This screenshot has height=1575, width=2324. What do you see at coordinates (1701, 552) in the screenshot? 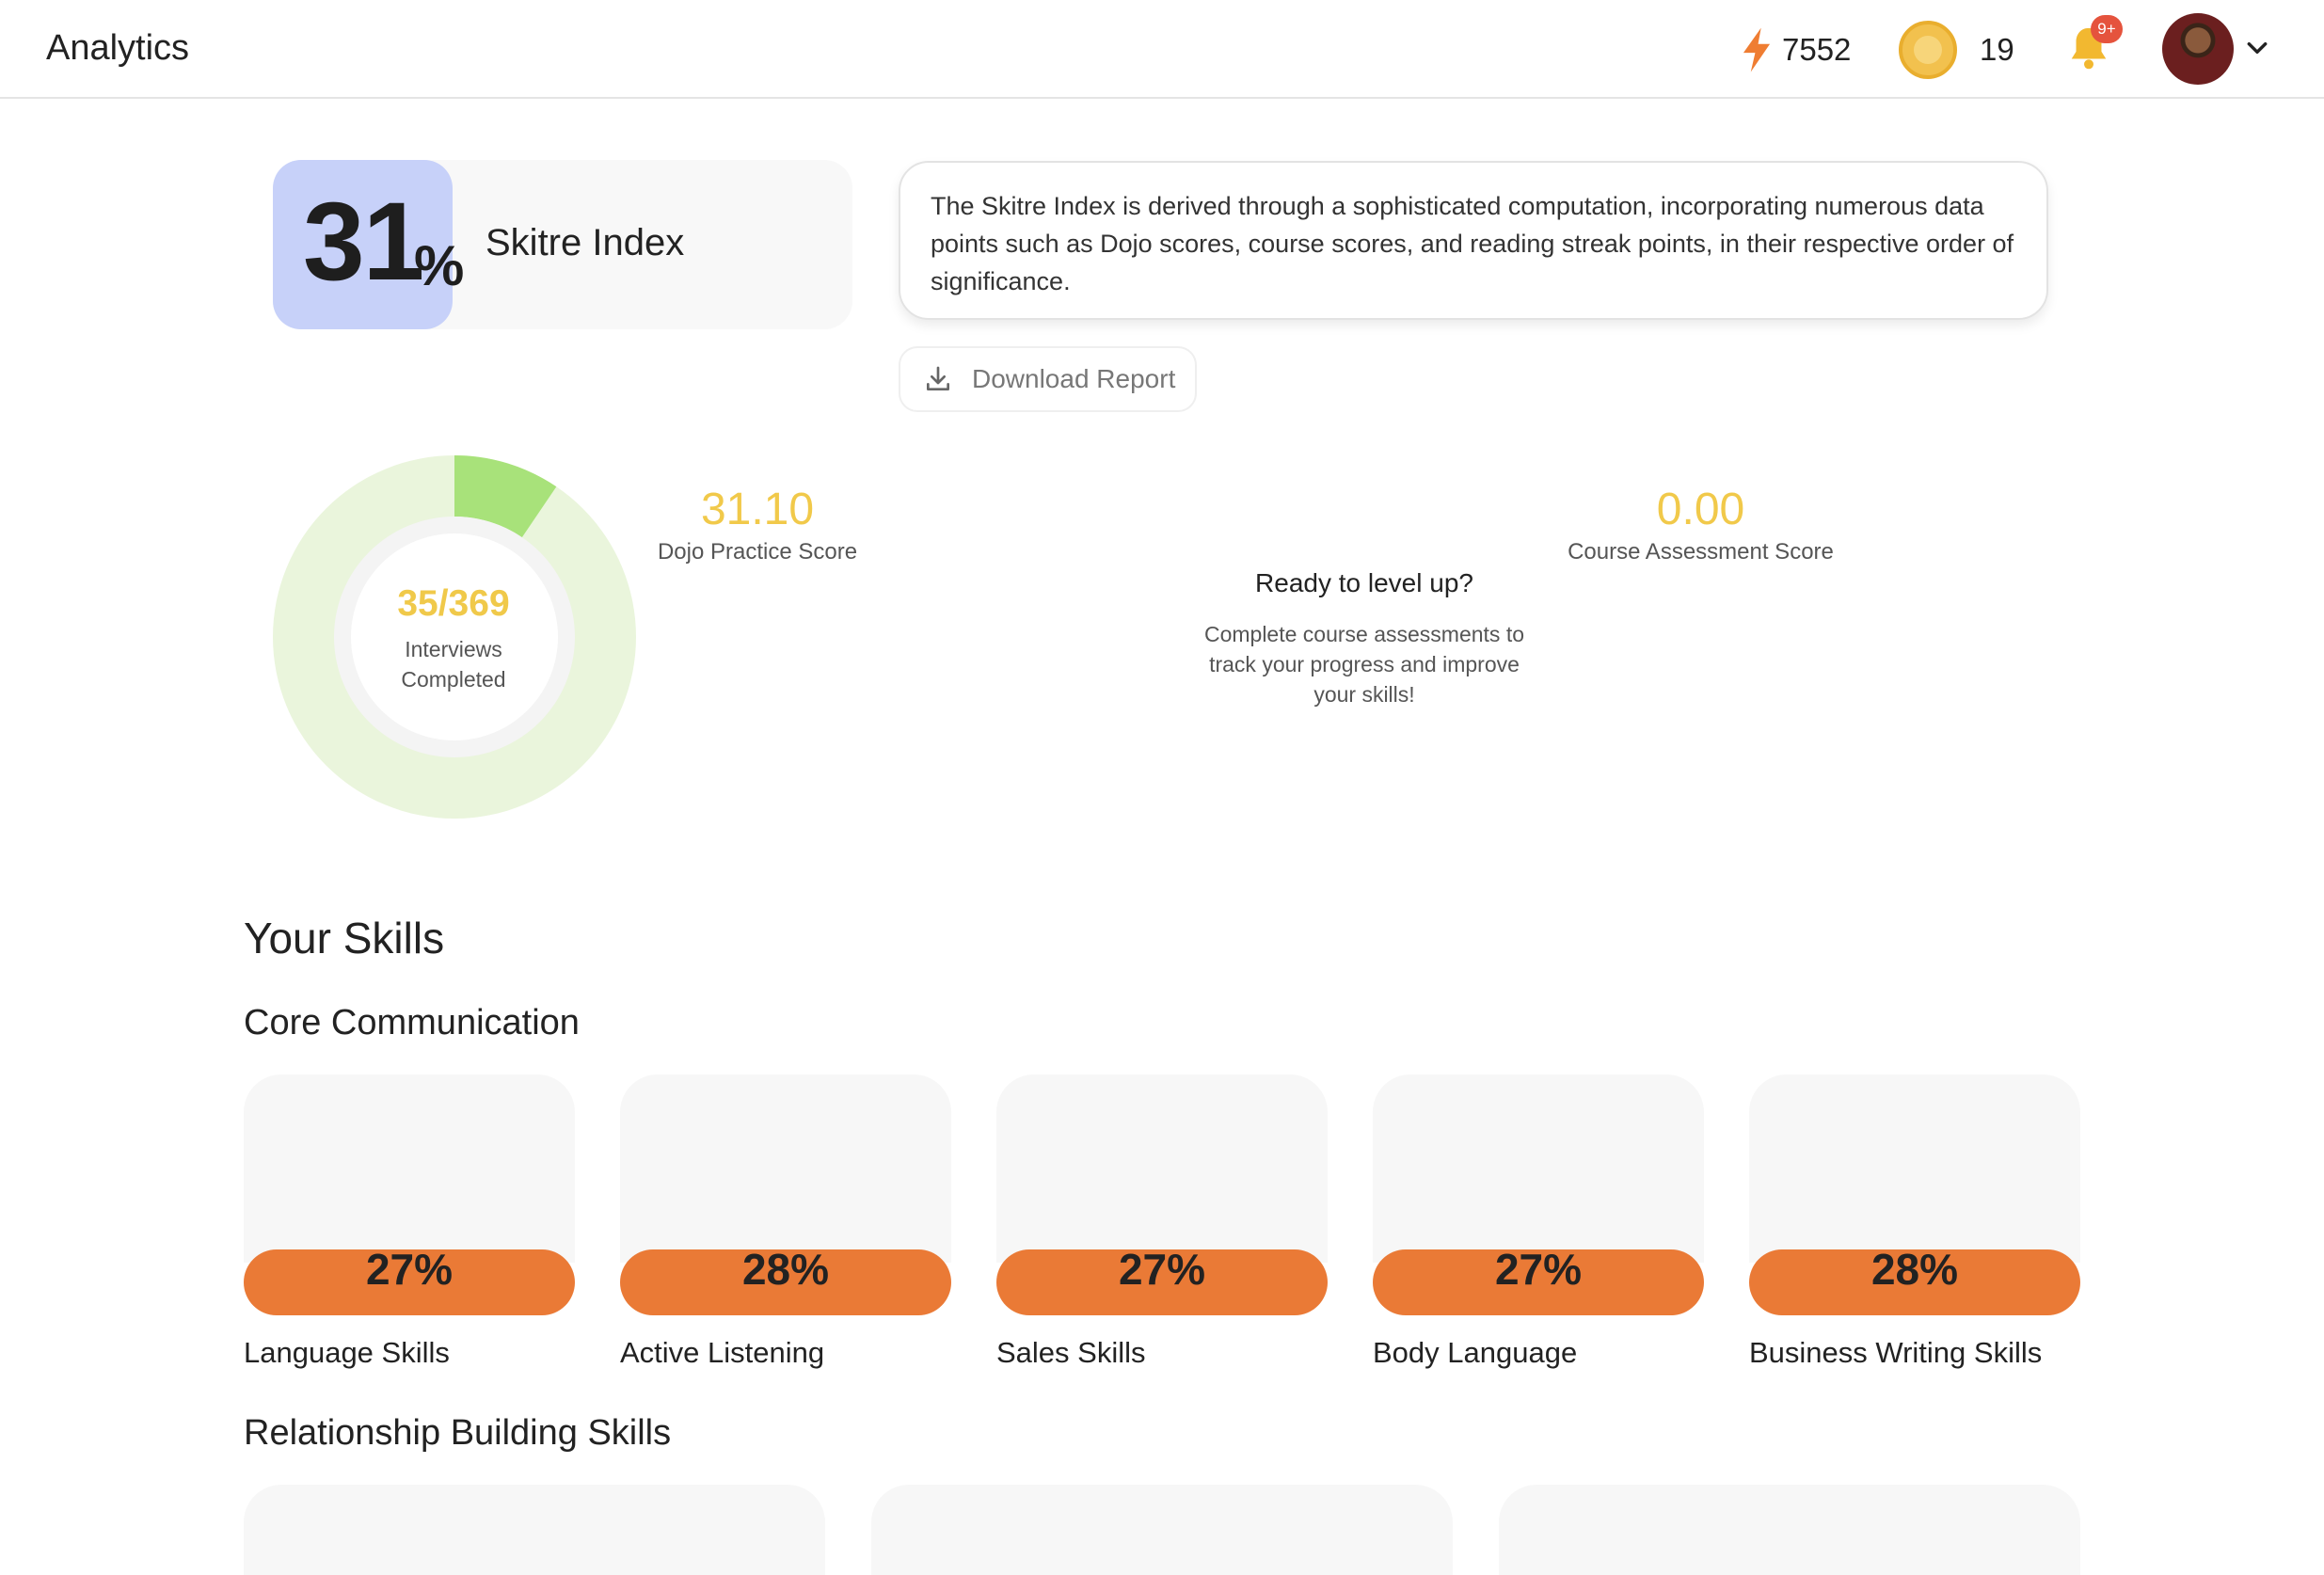
I see `course-assessment-score-label: Course Assessment Score` at bounding box center [1701, 552].